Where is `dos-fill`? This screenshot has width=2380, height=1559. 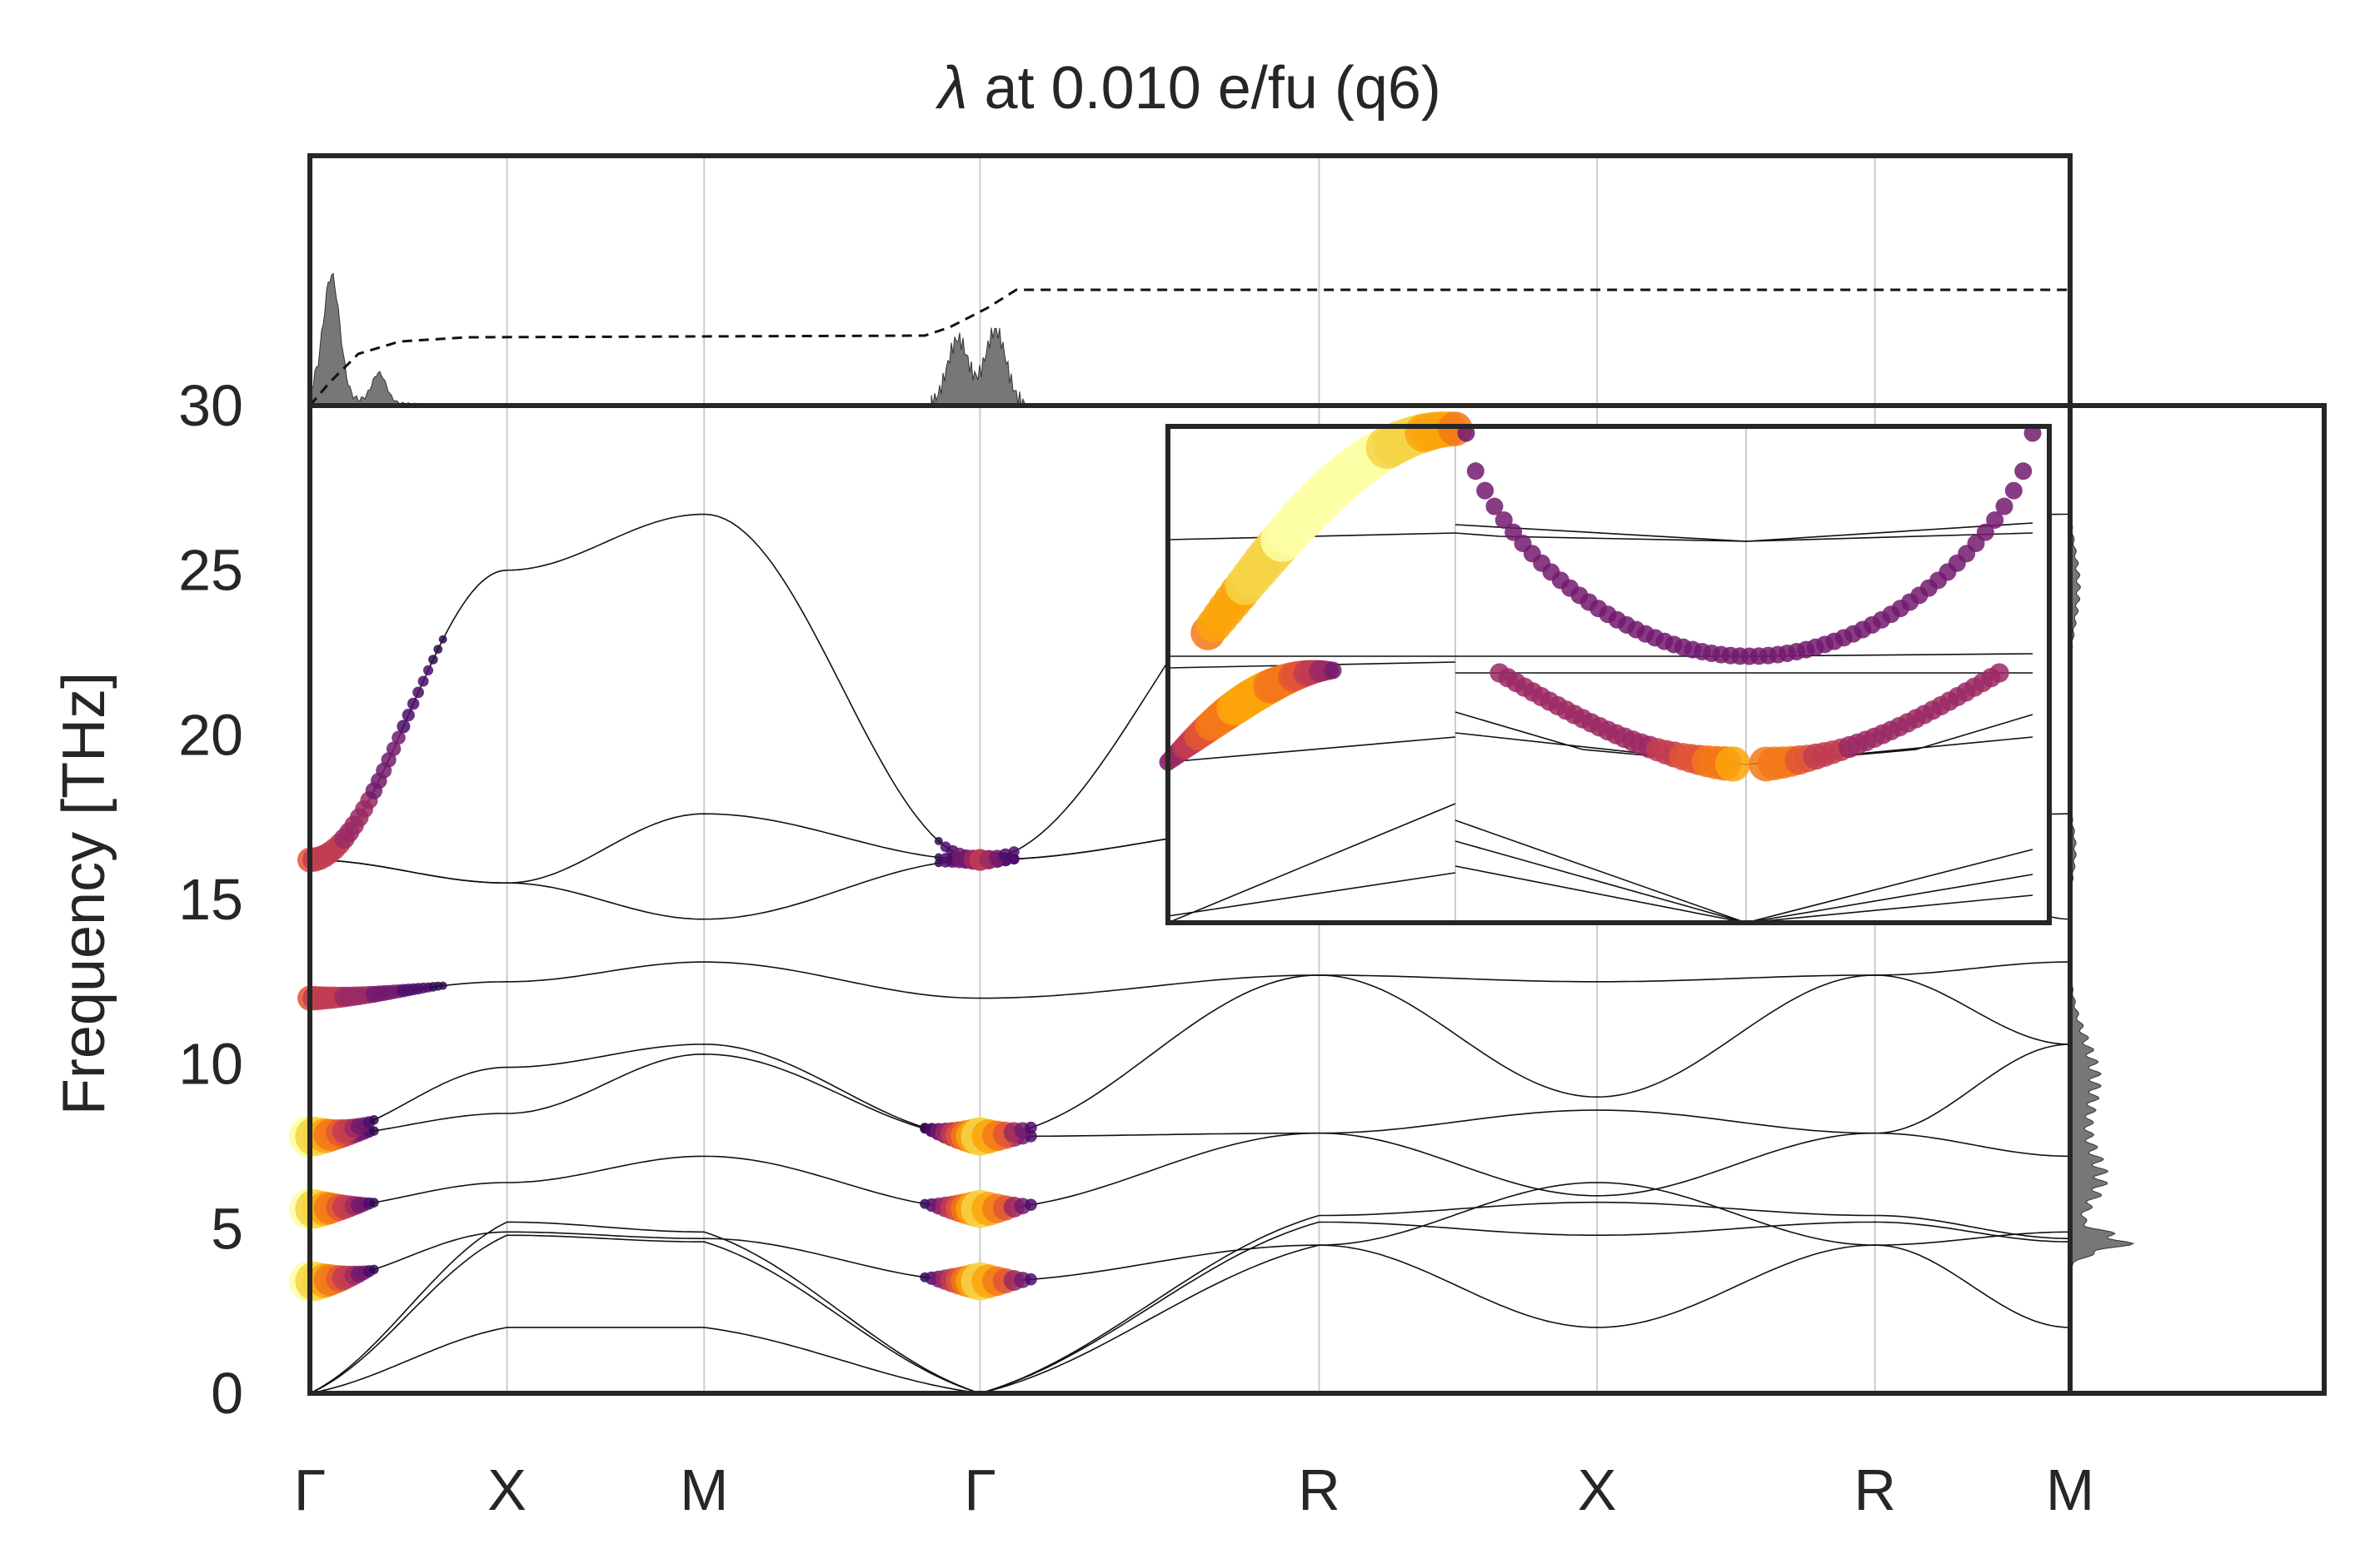 dos-fill is located at coordinates (2102, 899).